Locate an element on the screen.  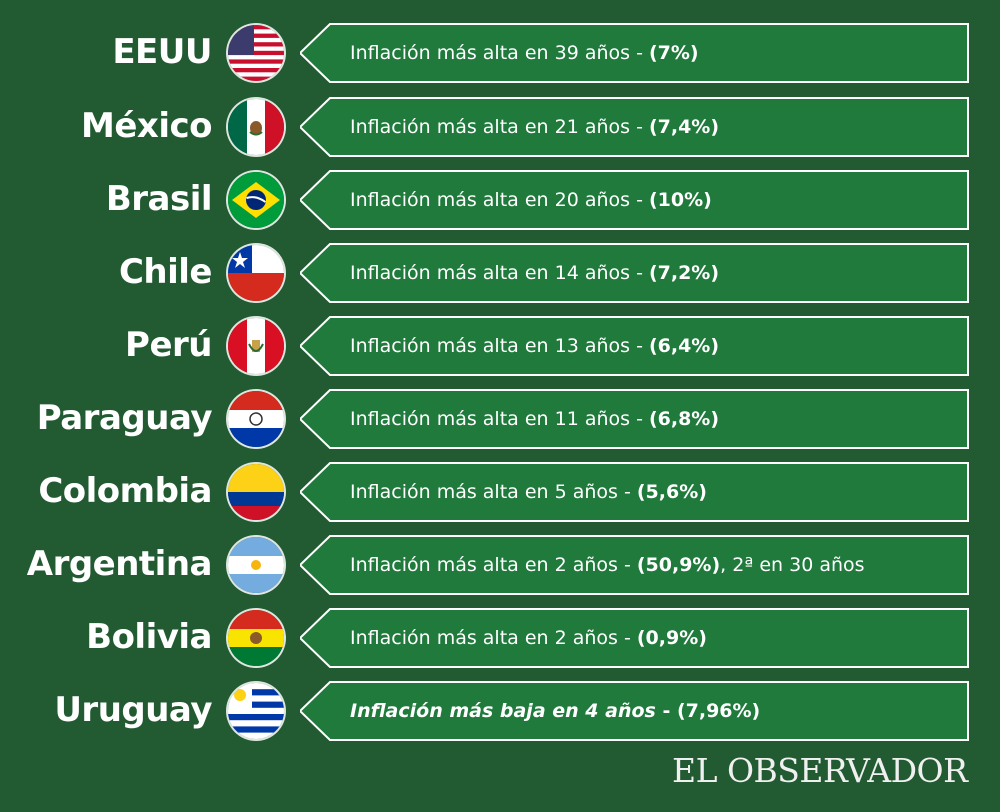
banner-text: Inflación más alta en 21 años - (7,4%) is located at coordinates (535, 127).